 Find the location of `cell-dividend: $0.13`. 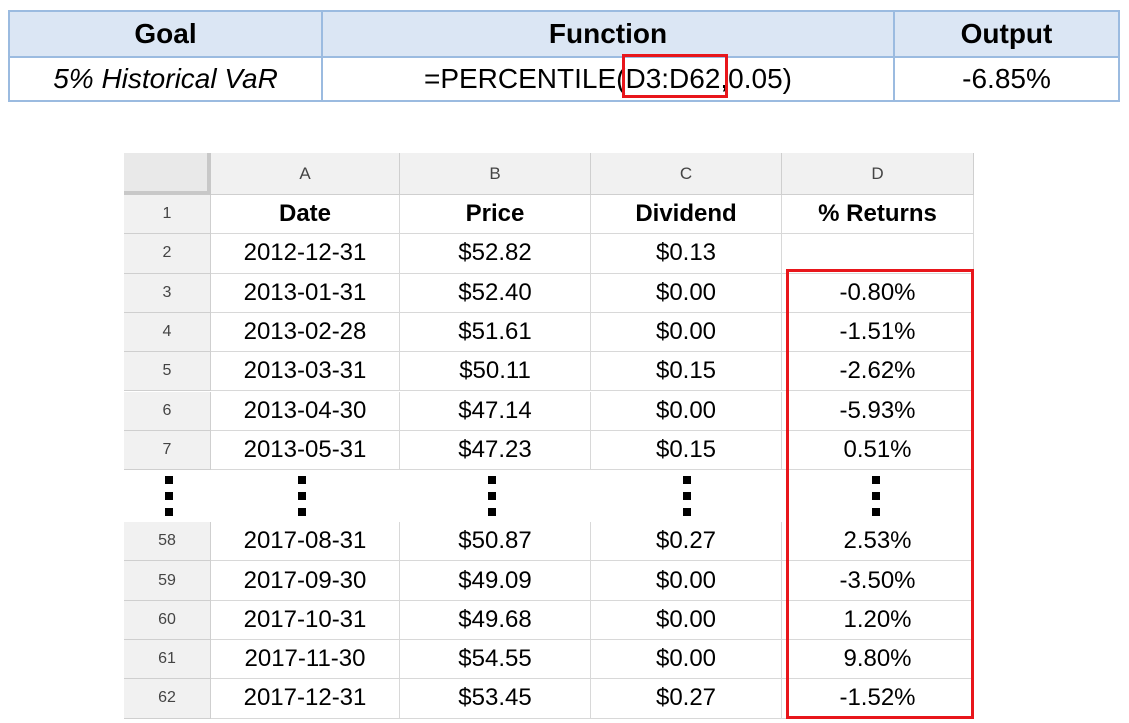

cell-dividend: $0.13 is located at coordinates (686, 254).